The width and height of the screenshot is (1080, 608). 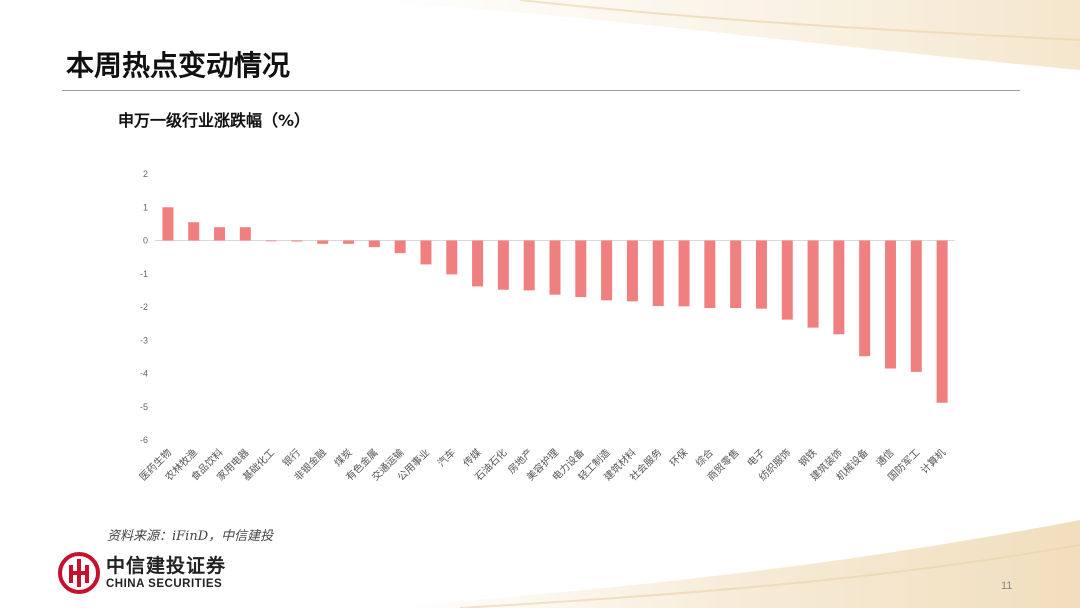 What do you see at coordinates (710, 274) in the screenshot?
I see `bar-综合` at bounding box center [710, 274].